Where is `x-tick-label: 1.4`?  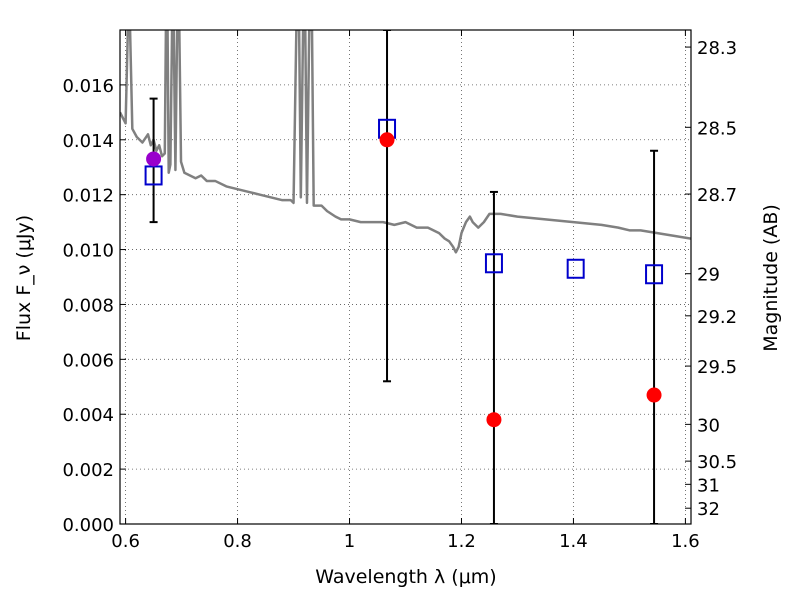
x-tick-label: 1.4 is located at coordinates (573, 541).